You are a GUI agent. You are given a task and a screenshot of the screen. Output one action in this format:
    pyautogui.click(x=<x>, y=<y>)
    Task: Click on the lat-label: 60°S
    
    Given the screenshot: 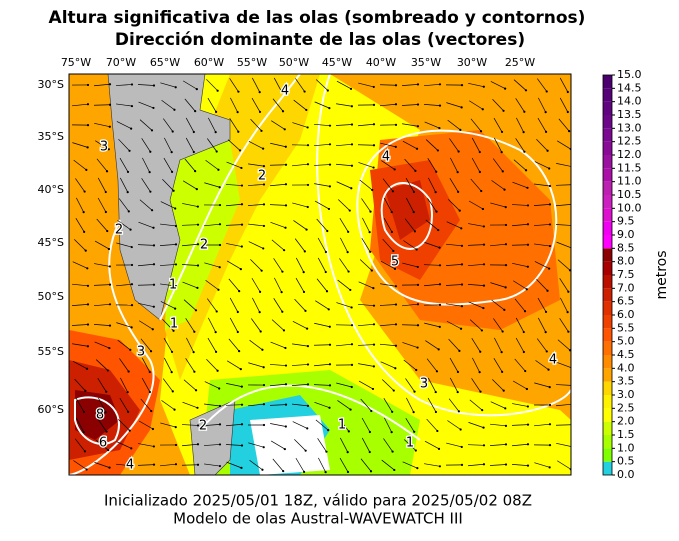 What is the action you would take?
    pyautogui.click(x=51, y=409)
    